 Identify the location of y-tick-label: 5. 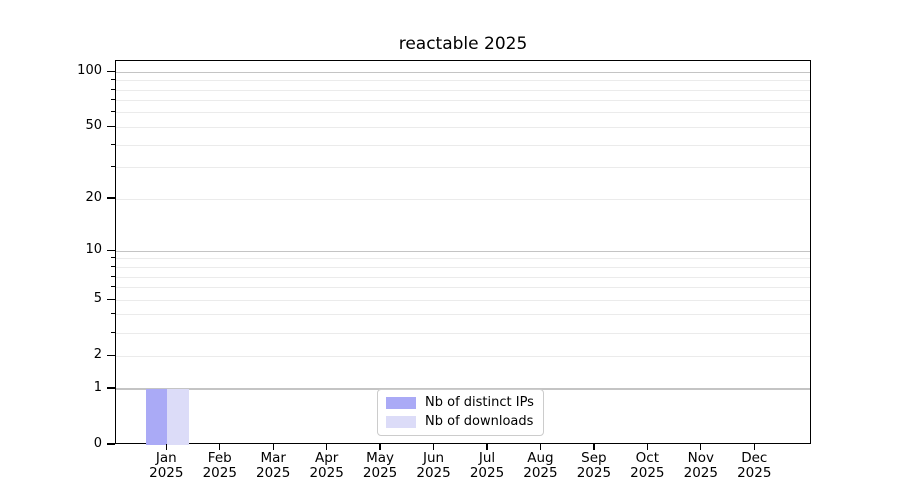
(97, 299).